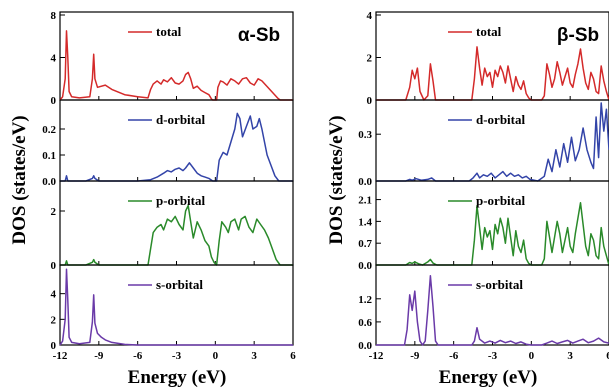  Describe the element at coordinates (177, 377) in the screenshot. I see `alpha-xlabel: Energy (eV)` at that location.